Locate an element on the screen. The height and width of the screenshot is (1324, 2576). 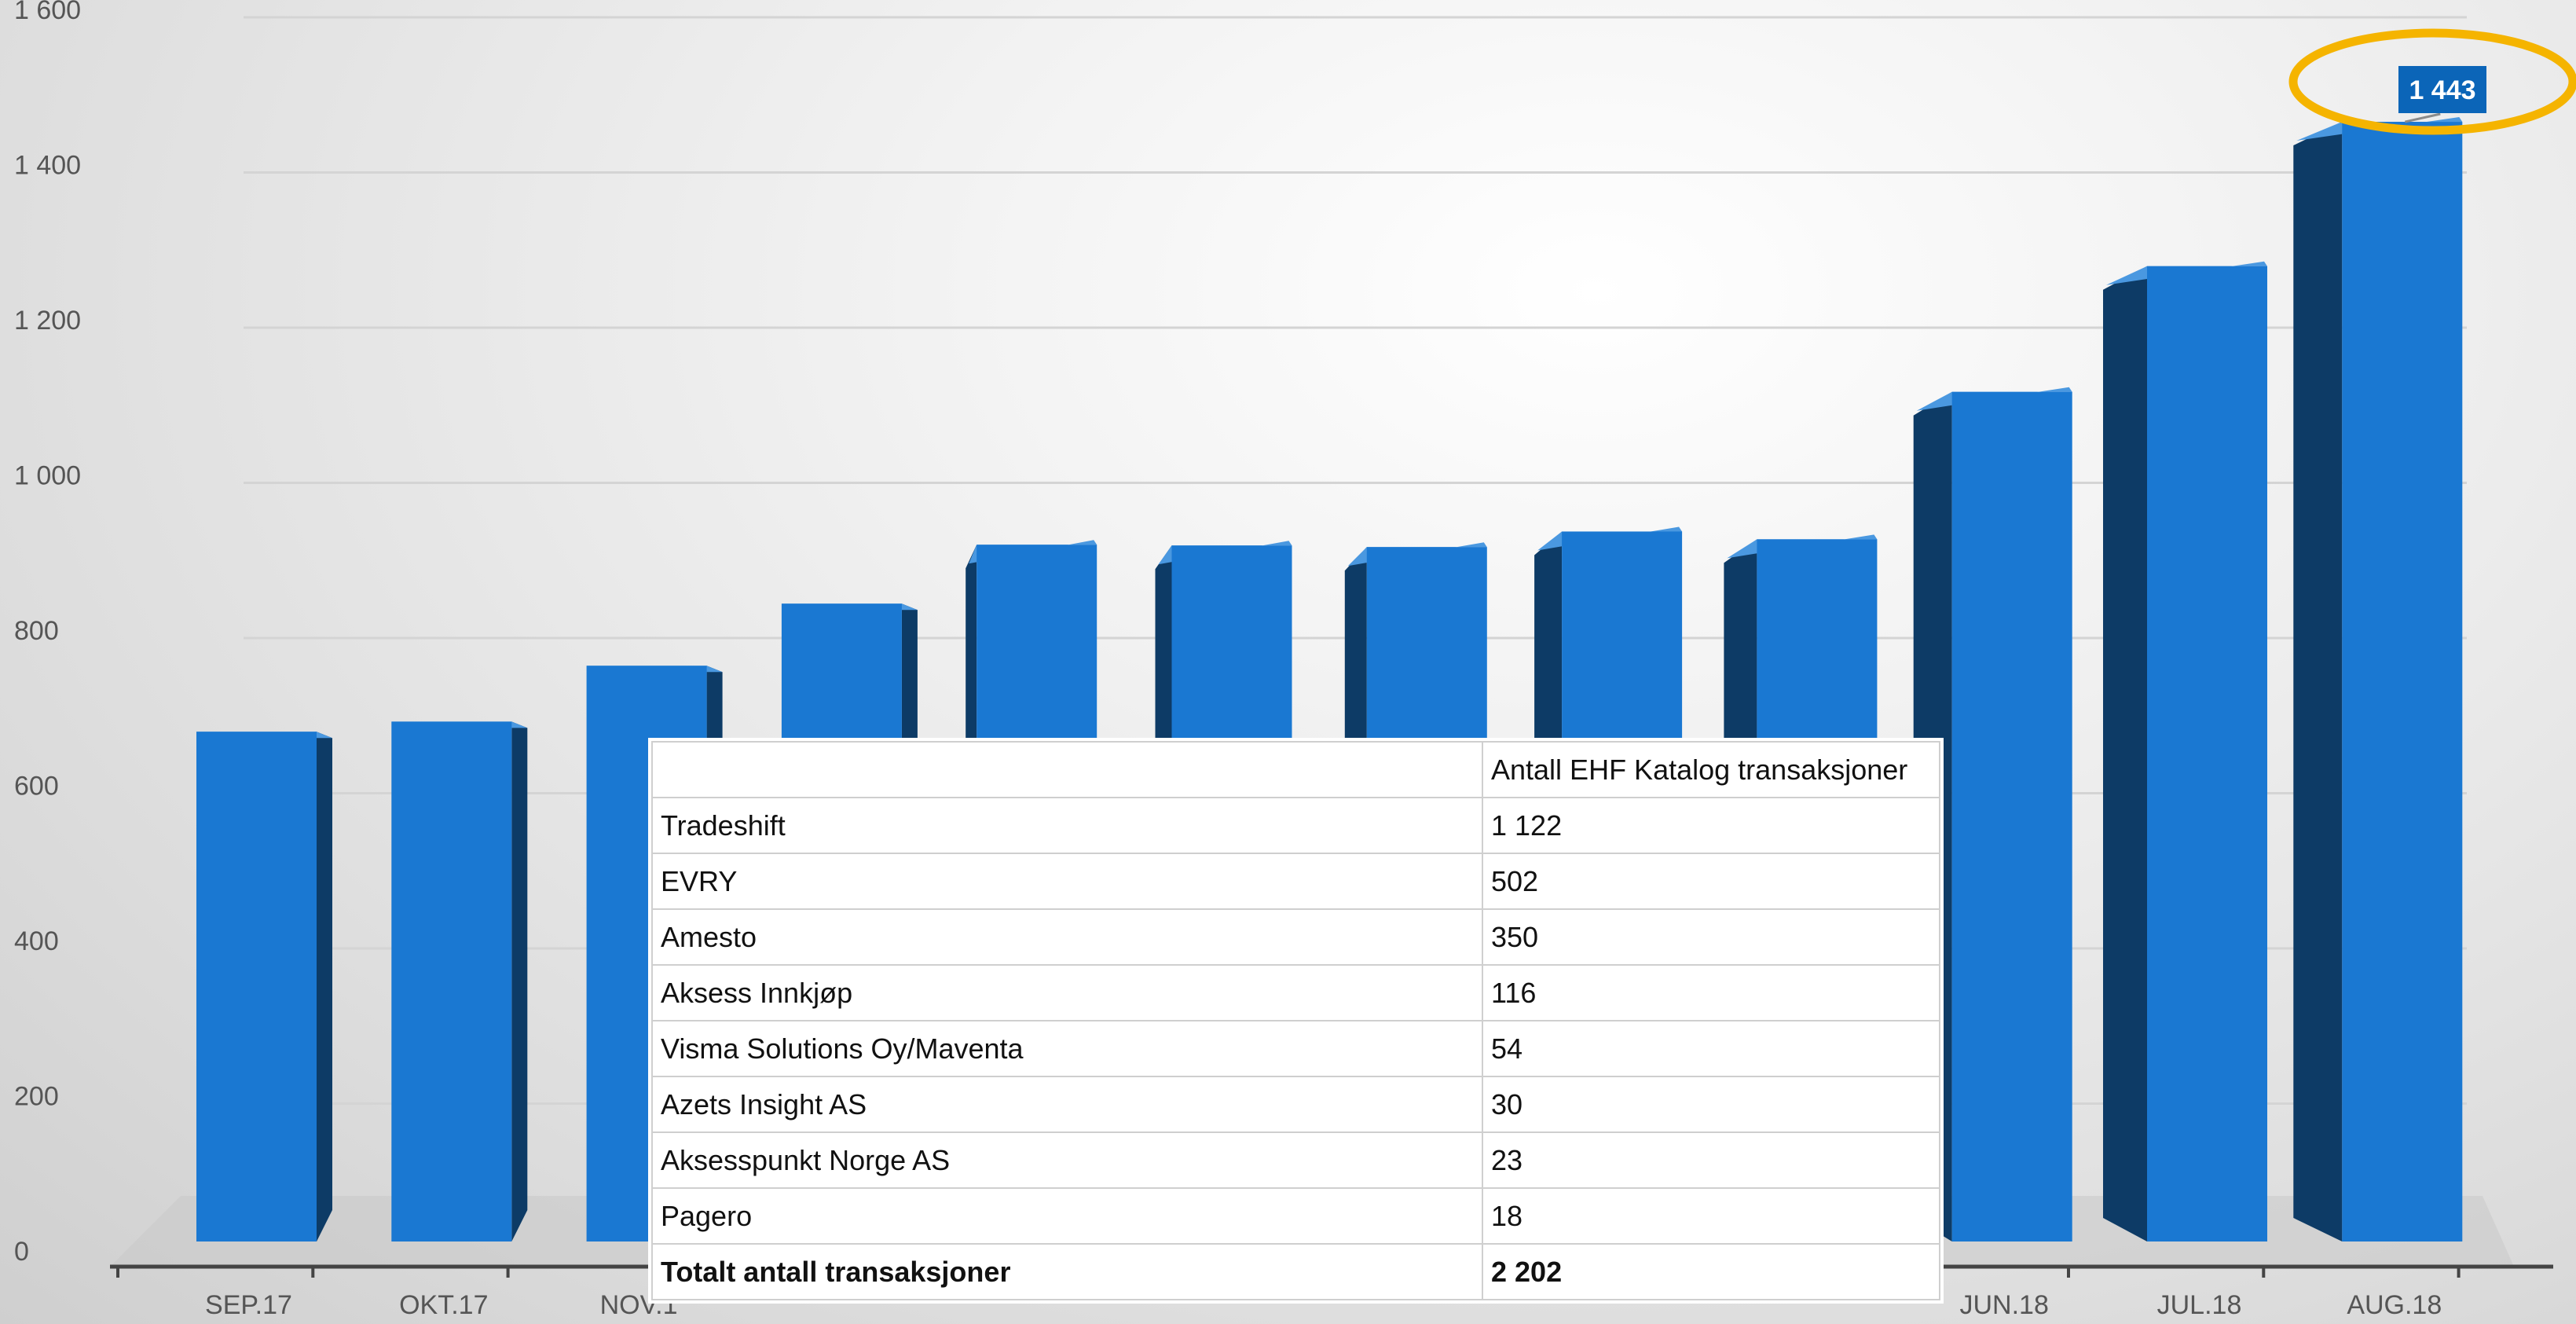
table-row: EVRY 502 is located at coordinates (1295, 882).